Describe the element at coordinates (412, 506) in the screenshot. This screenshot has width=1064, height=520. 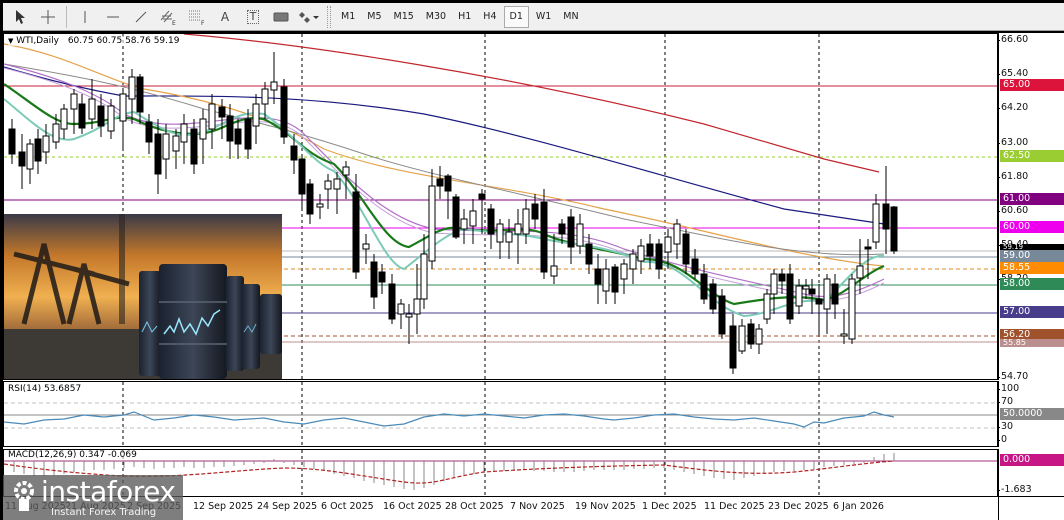
I see `time-label: 16 Oct 2025` at that location.